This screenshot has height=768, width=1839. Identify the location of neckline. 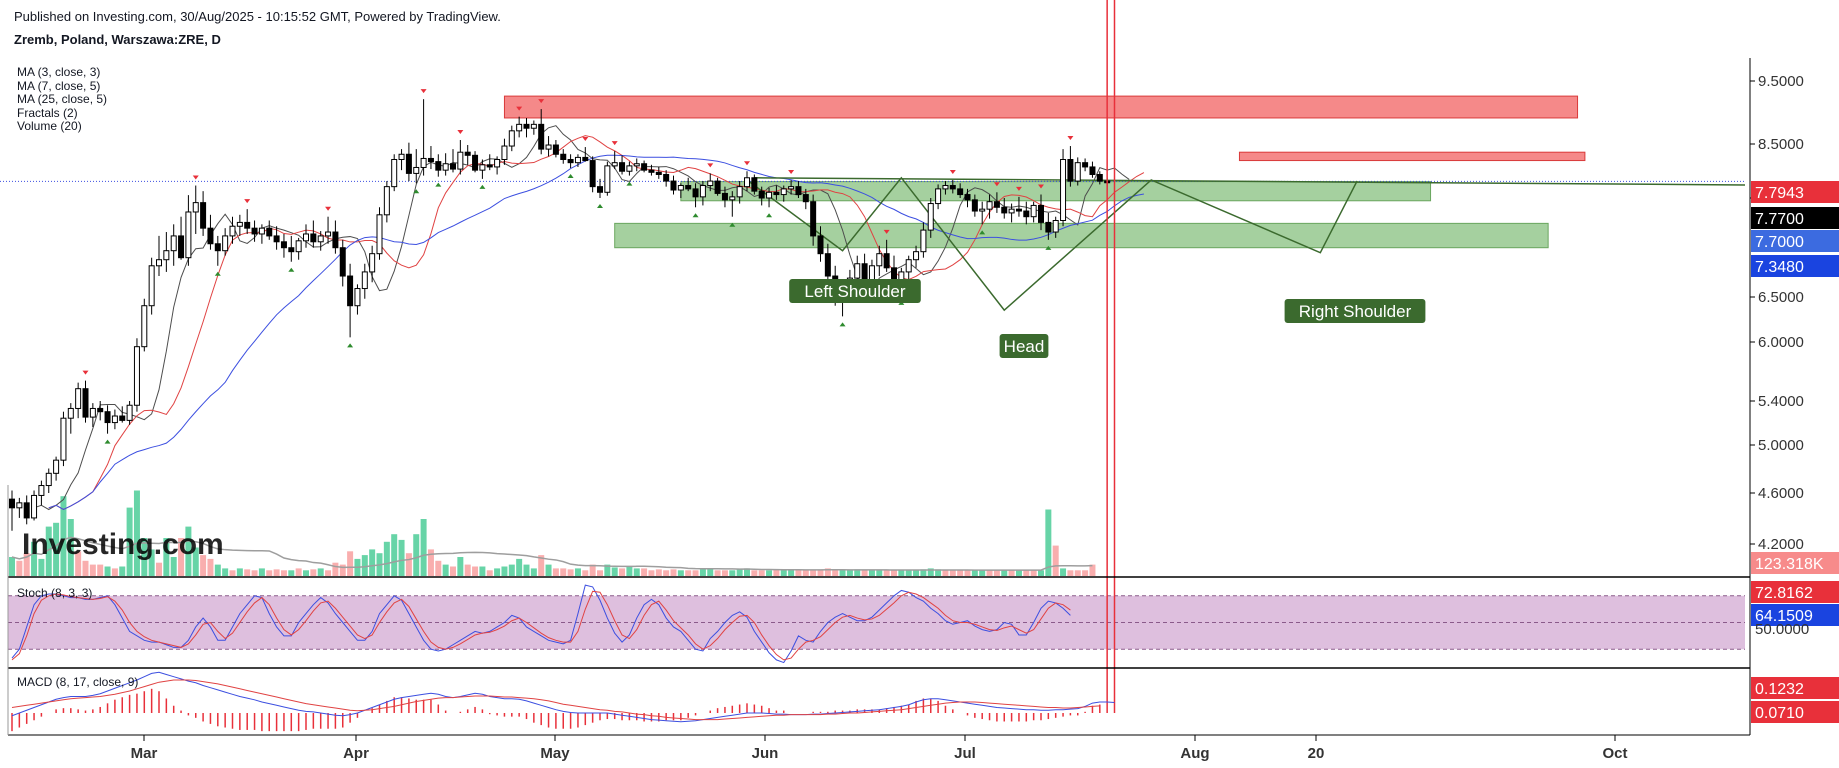
(1250, 181).